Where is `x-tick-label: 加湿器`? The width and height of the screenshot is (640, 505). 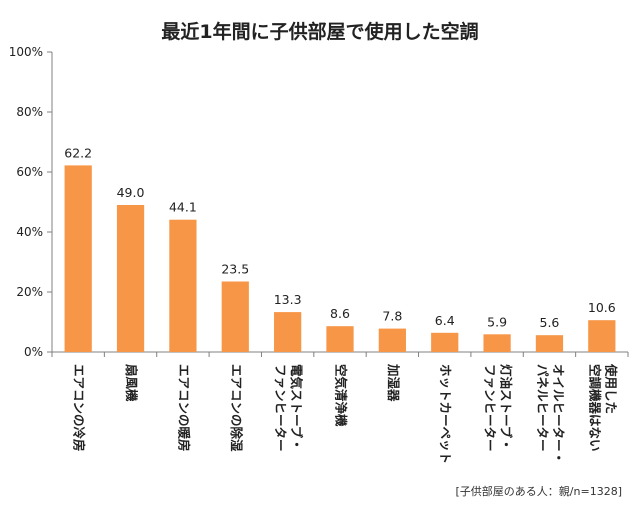 x-tick-label: 加湿器 is located at coordinates (393, 382).